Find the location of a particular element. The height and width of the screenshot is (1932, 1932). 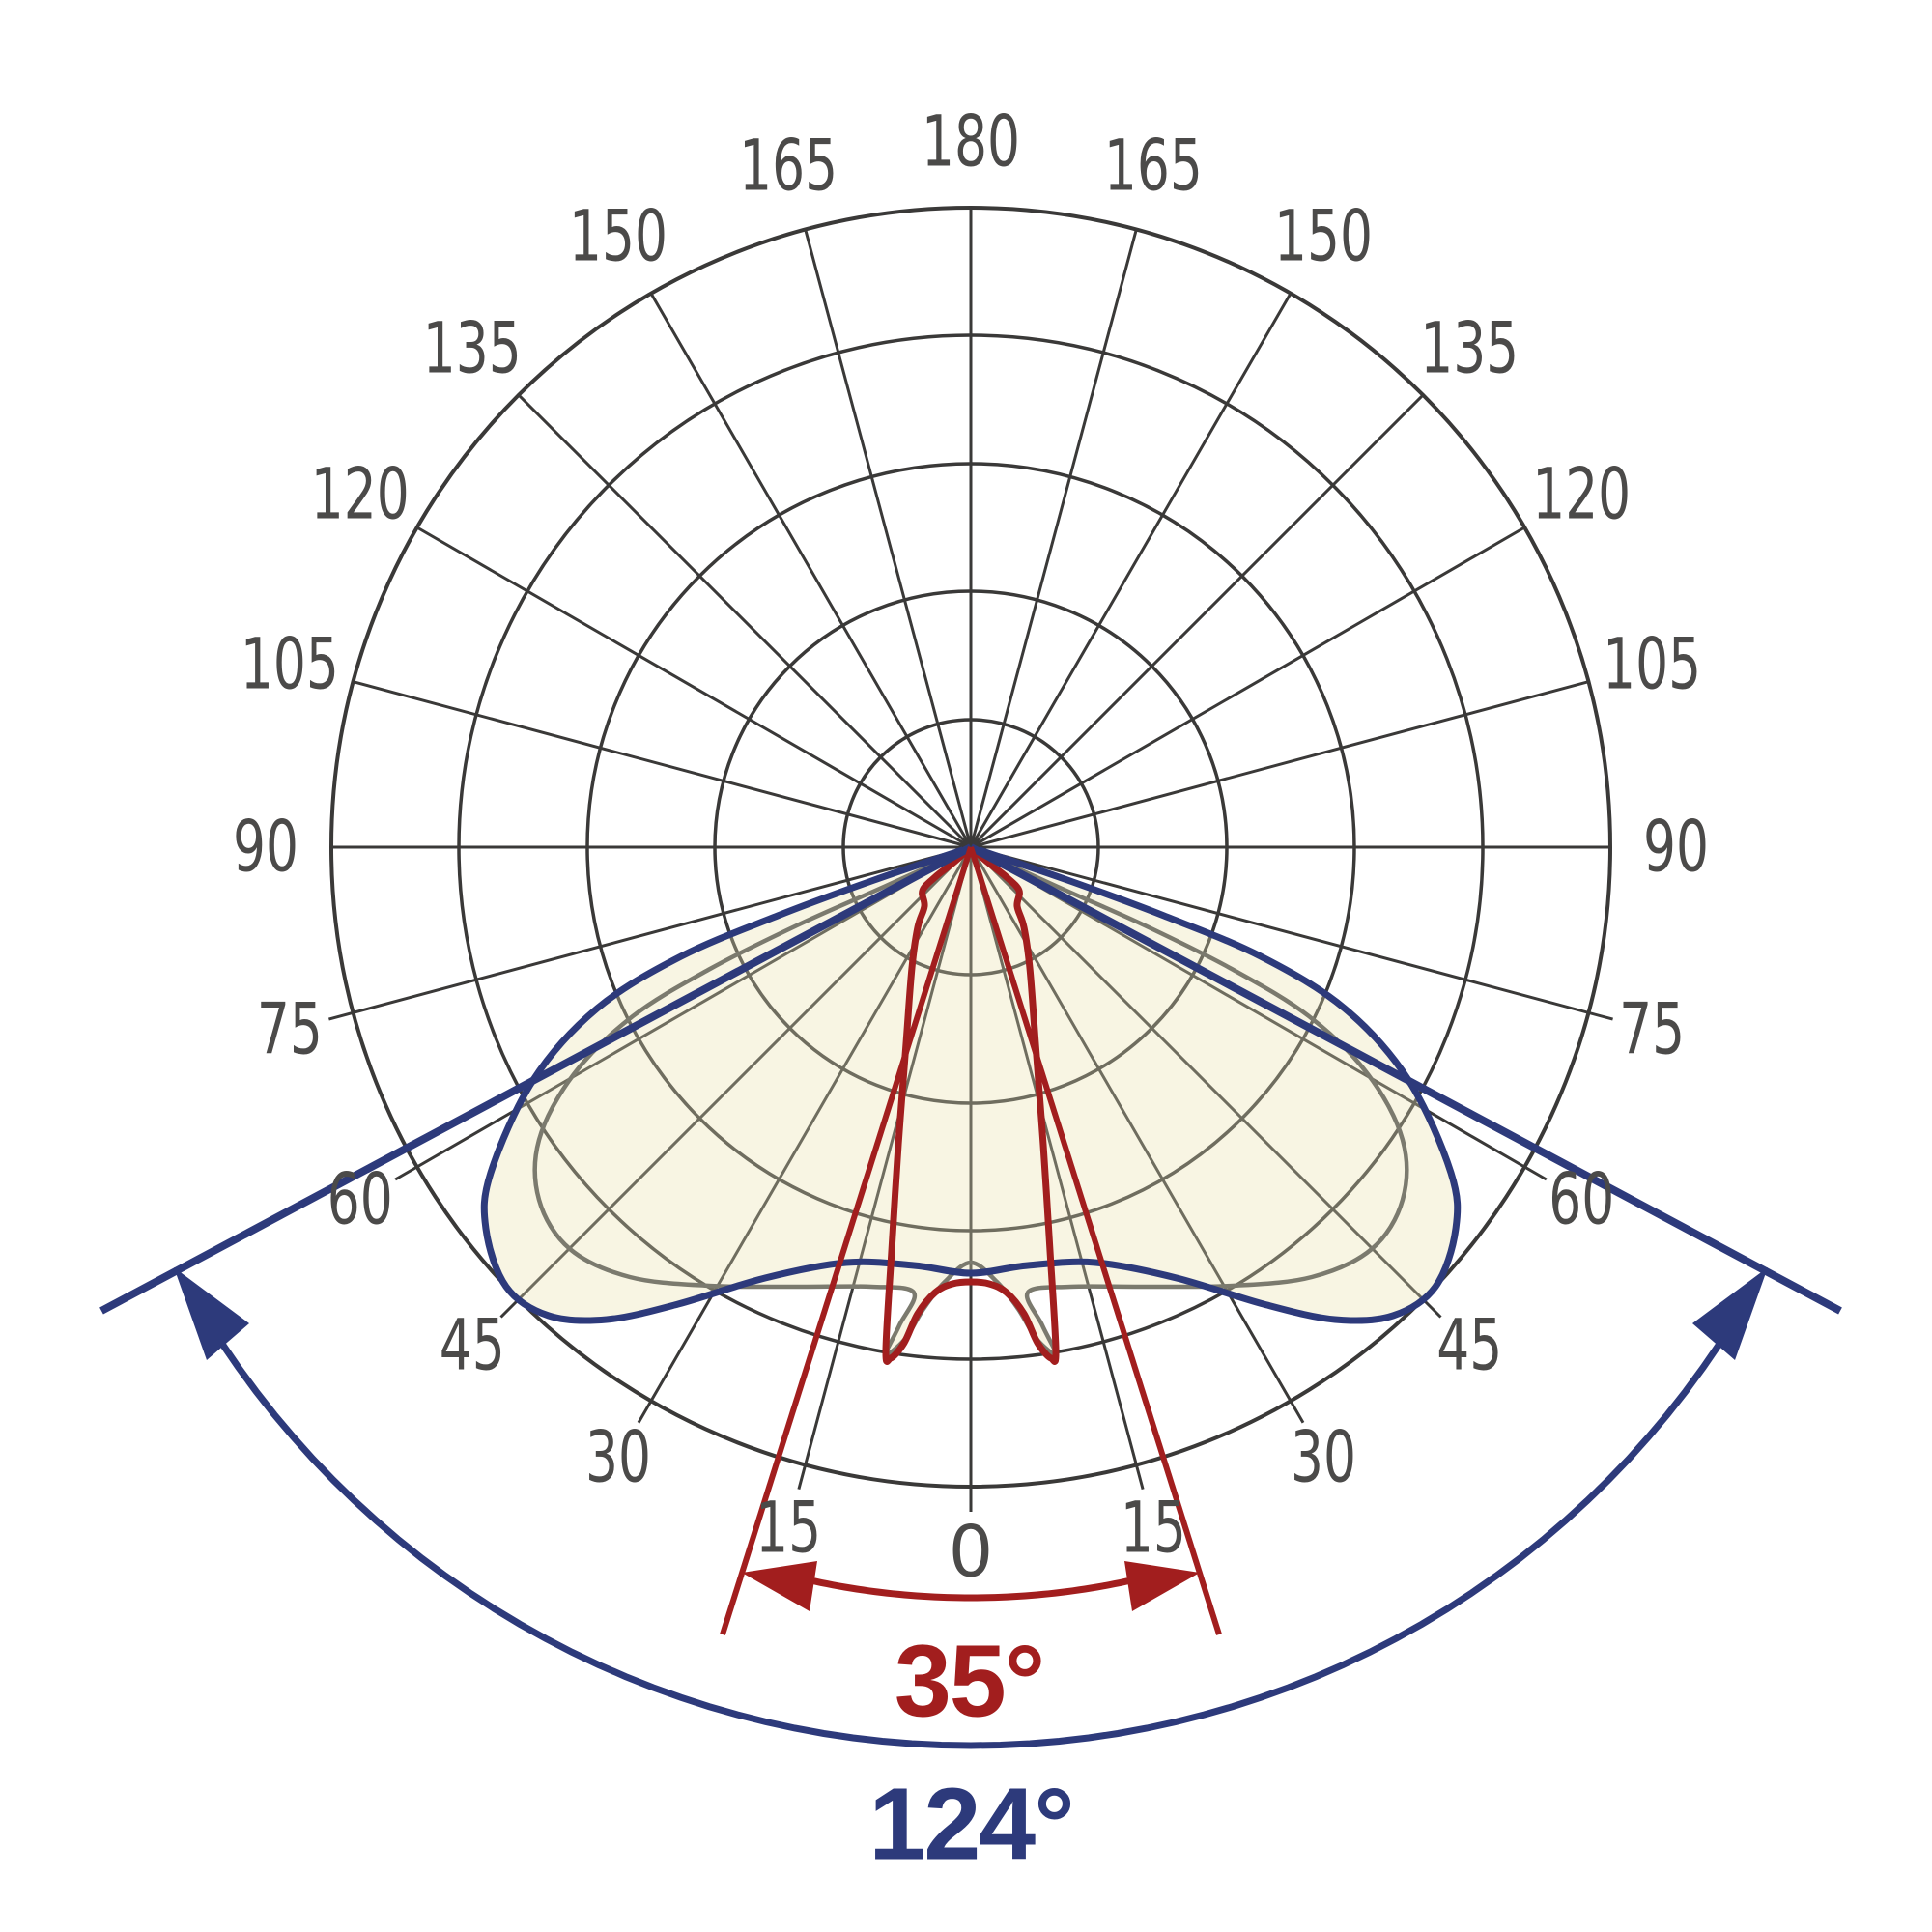

narrow-beam-curve is located at coordinates (971, 1104).